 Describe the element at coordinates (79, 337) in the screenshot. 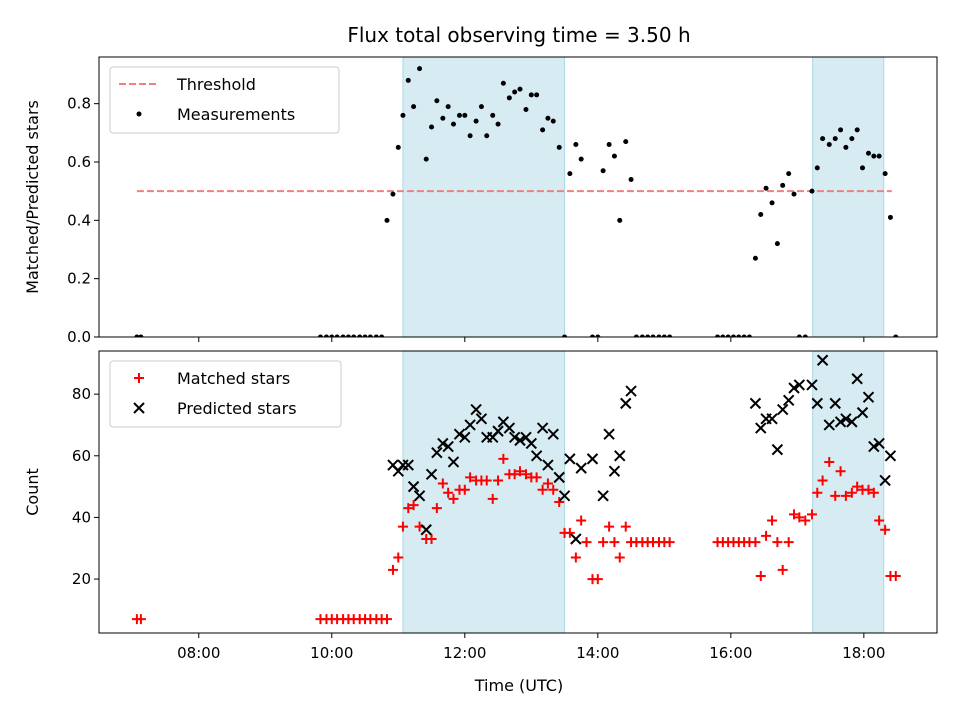

I see `y-tick-label: 0.0` at that location.